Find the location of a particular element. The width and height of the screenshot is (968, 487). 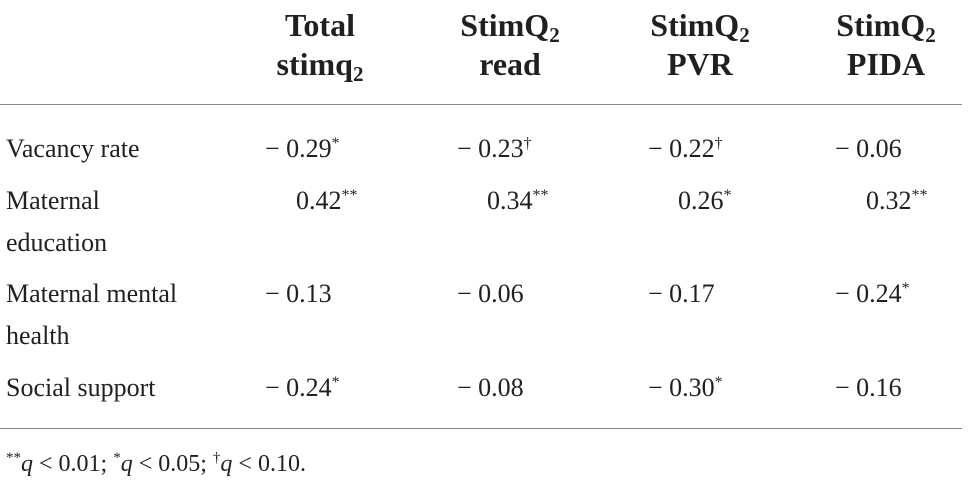

table-cell: − 0.29* is located at coordinates (302, 148).